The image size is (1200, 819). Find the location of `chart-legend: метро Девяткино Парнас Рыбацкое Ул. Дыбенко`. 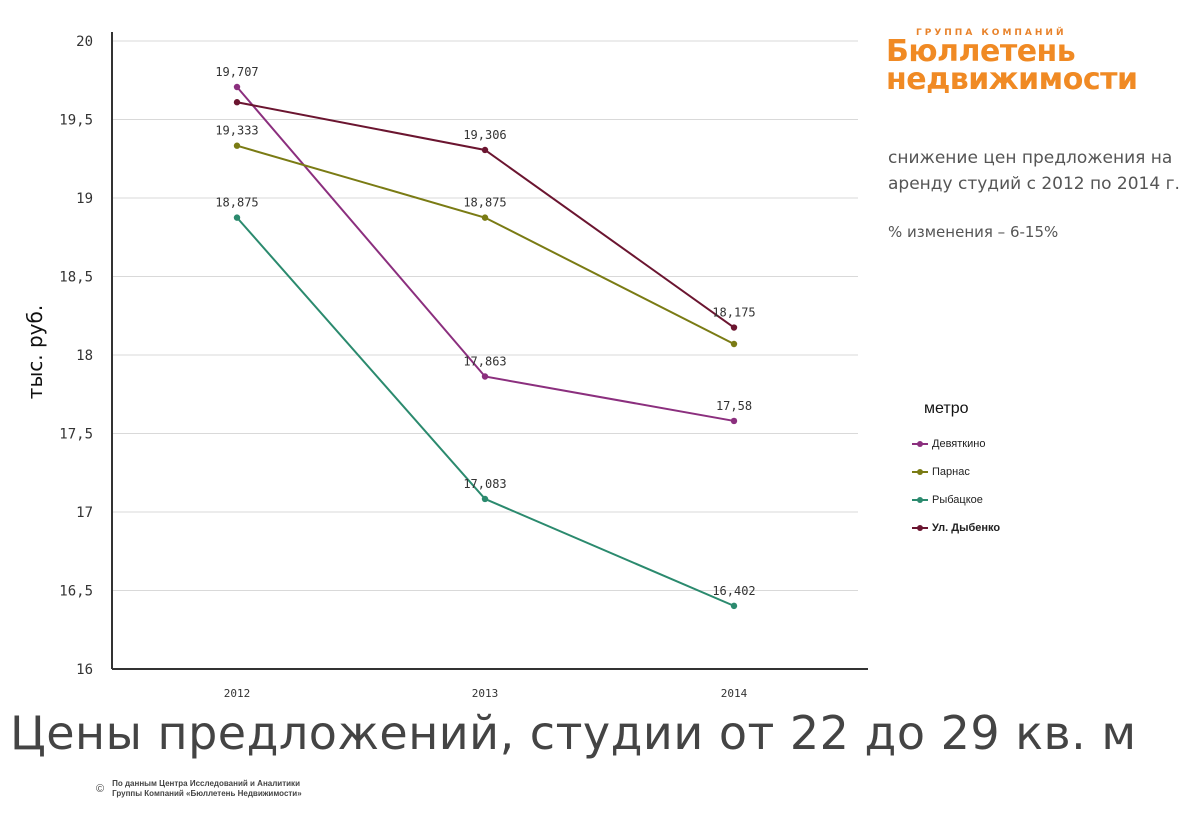

chart-legend: метро Девяткино Парнас Рыбацкое Ул. Дыбенко is located at coordinates (956, 471).